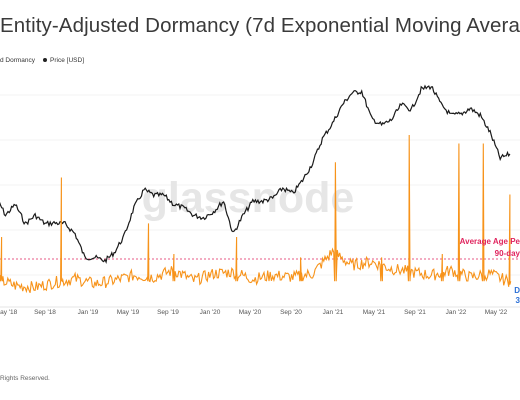 This screenshot has height=400, width=520. Describe the element at coordinates (291, 312) in the screenshot. I see `x-tick-label: Sep '20` at that location.